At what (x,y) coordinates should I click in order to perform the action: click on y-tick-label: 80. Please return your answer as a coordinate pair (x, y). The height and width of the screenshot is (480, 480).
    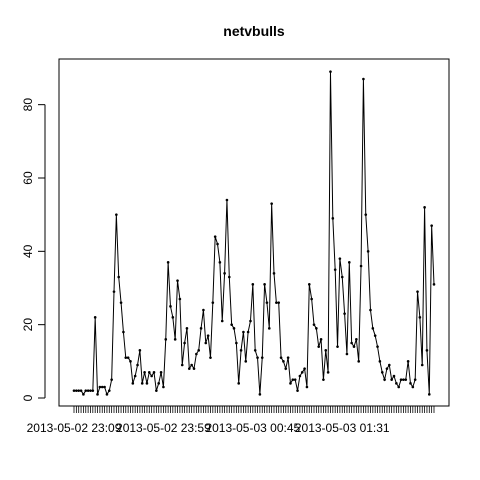
    Looking at the image, I should click on (28, 105).